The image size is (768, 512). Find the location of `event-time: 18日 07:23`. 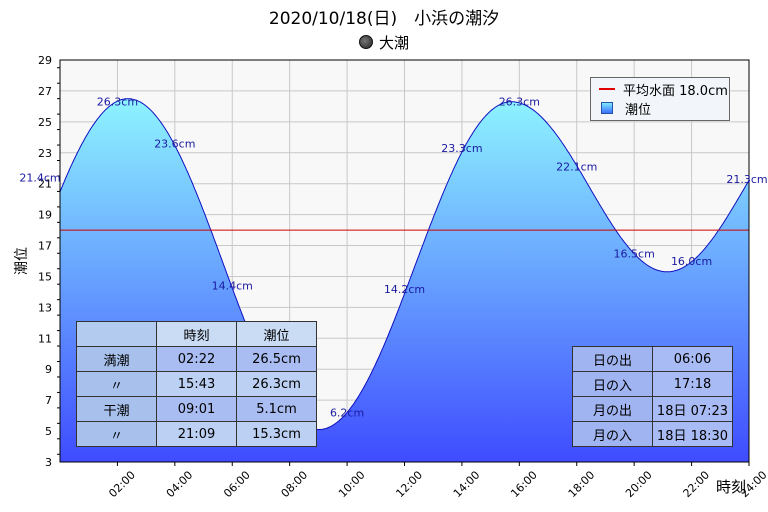

event-time: 18日 07:23 is located at coordinates (692, 409).